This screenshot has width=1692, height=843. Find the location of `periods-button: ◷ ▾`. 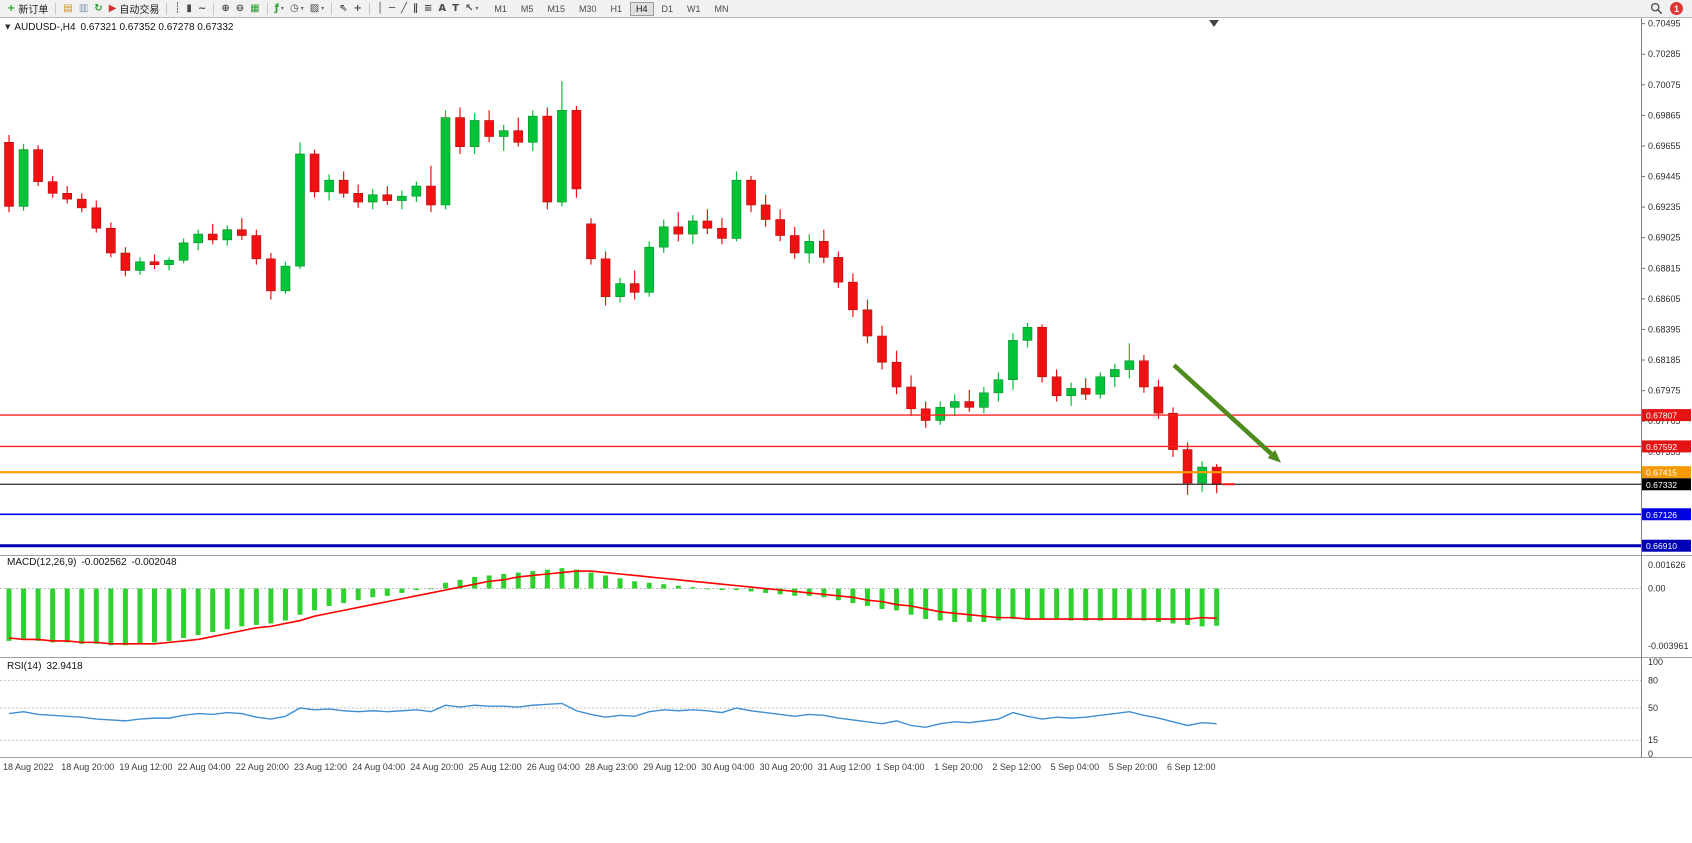

periods-button: ◷ ▾ is located at coordinates (297, 9).